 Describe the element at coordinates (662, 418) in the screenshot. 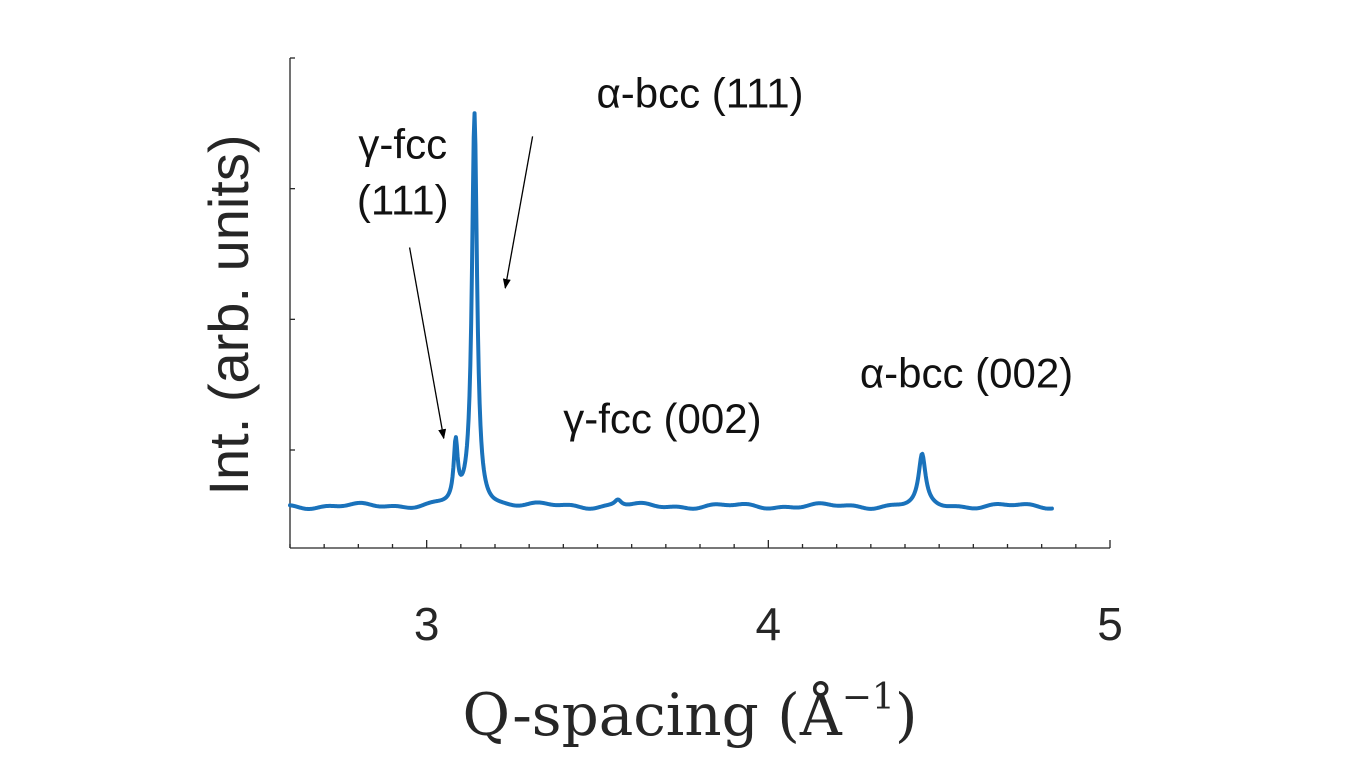

I see `annotation-label: γ-fcc (002)` at that location.